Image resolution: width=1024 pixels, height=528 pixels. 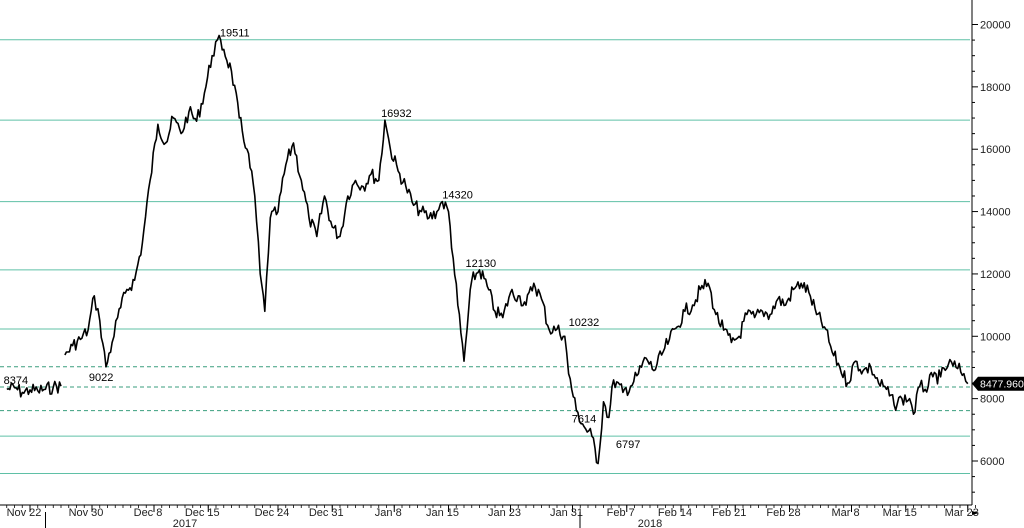 What do you see at coordinates (396, 114) in the screenshot?
I see `annotation-label: 16932` at bounding box center [396, 114].